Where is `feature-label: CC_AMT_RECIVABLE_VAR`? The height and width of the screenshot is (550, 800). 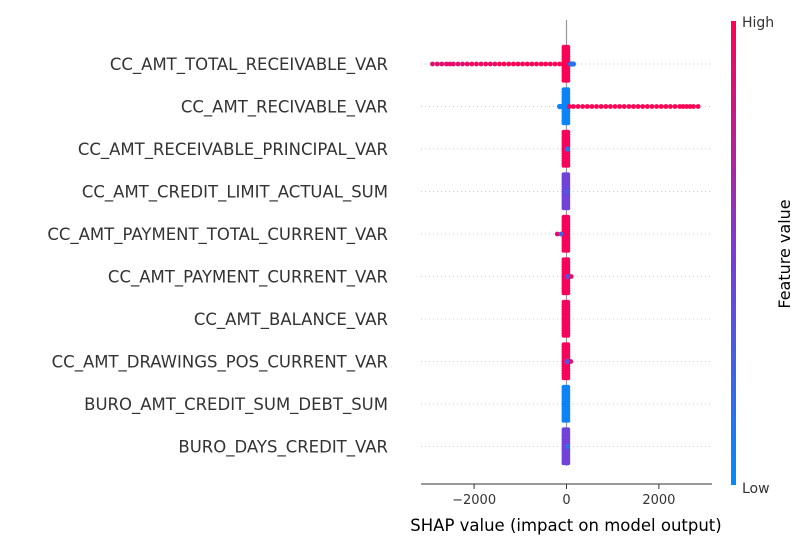
feature-label: CC_AMT_RECIVABLE_VAR is located at coordinates (284, 108).